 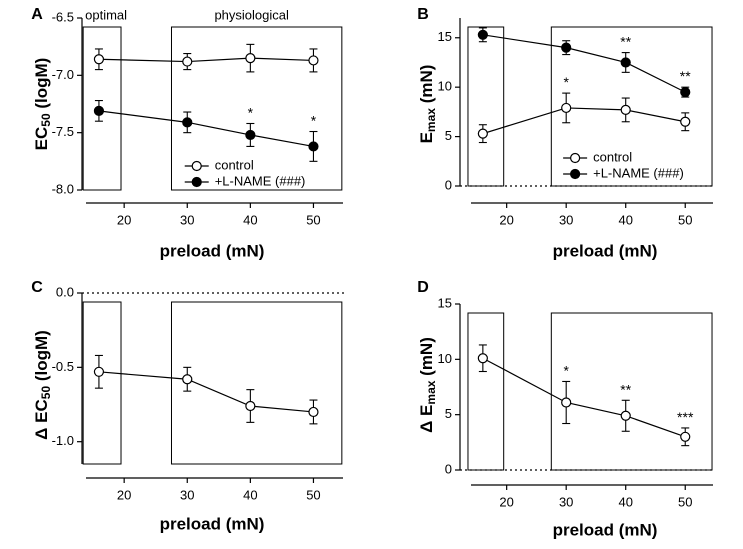 I want to click on panel-letter: C, so click(x=37, y=287).